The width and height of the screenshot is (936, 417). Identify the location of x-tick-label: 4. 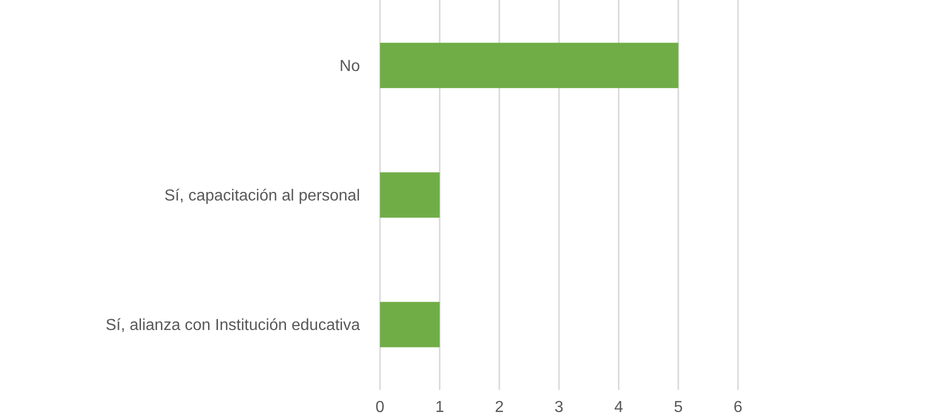
(619, 407).